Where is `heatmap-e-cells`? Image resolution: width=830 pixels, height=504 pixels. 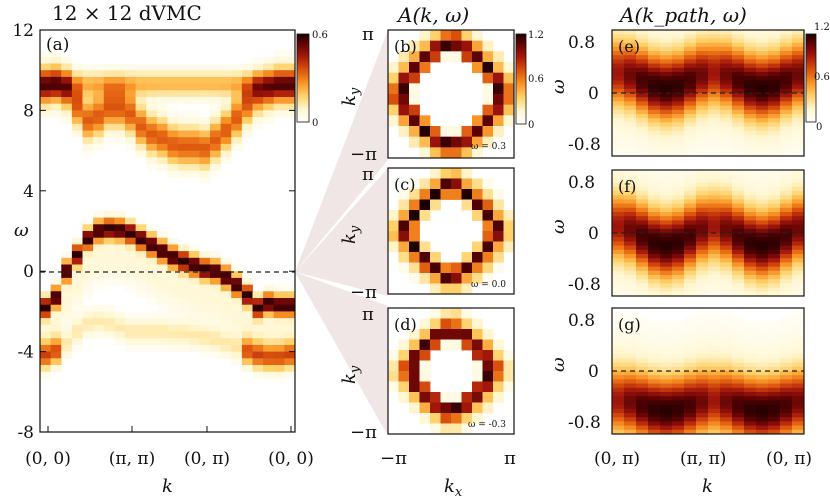
heatmap-e-cells is located at coordinates (708, 93).